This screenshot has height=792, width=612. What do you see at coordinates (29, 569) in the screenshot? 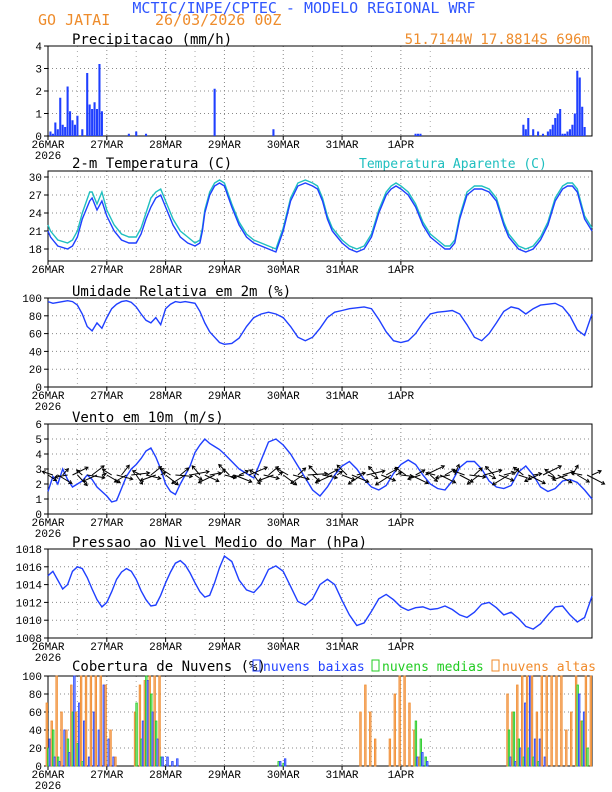
I see `pressure-ytick-label: 1016` at bounding box center [29, 569].